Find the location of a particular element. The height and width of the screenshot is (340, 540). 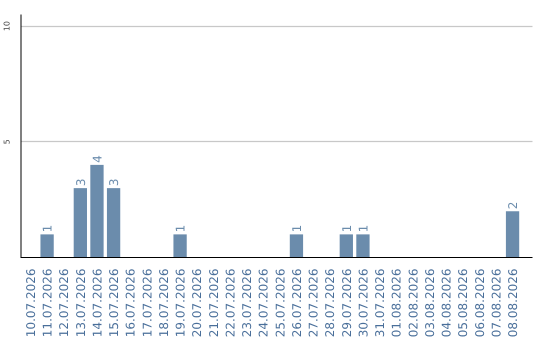

x-tick-label: 10.07.2026 is located at coordinates (31, 303).